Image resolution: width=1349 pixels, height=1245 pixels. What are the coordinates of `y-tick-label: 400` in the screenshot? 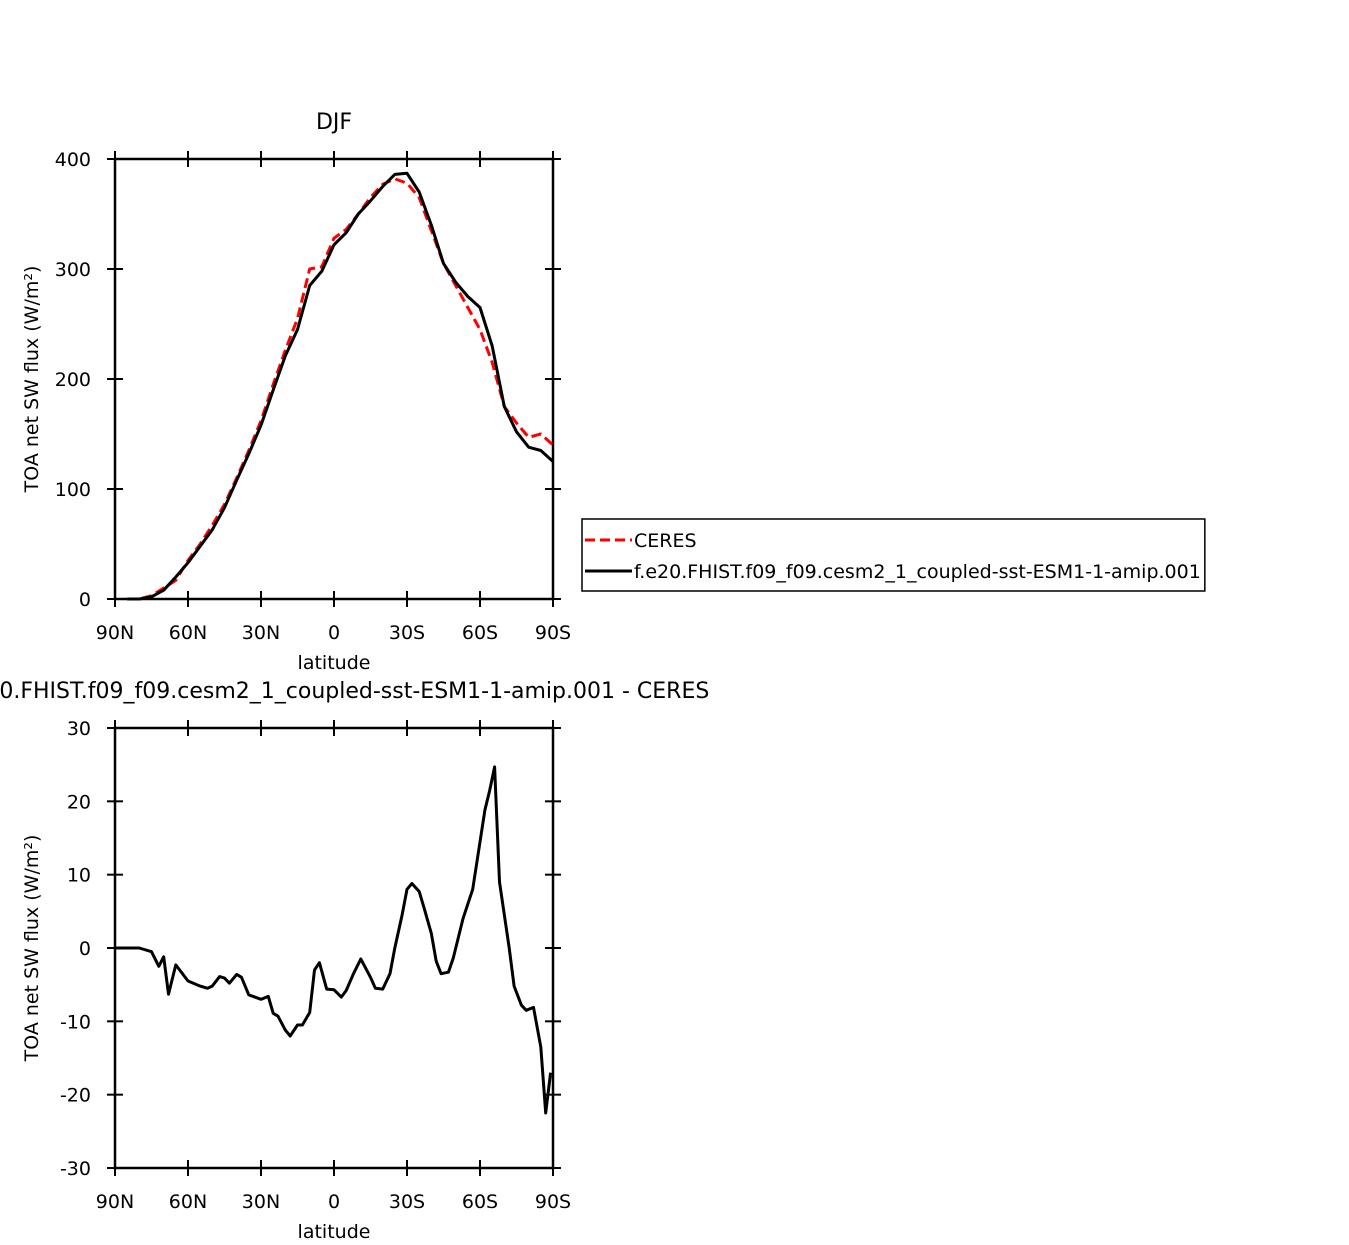 It's located at (73, 160).